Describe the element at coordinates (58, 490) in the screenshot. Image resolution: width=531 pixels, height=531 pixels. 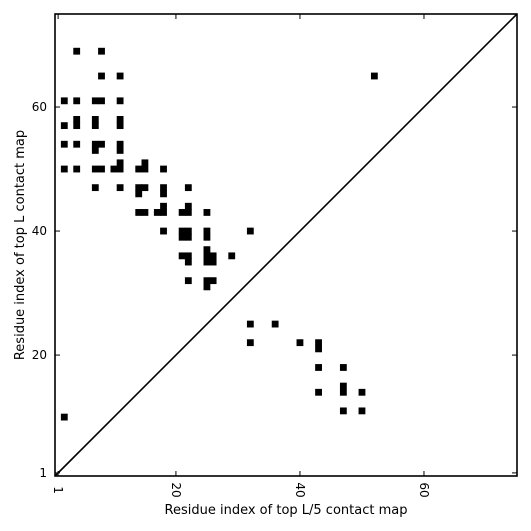
I see `x-tick-label: 1` at that location.